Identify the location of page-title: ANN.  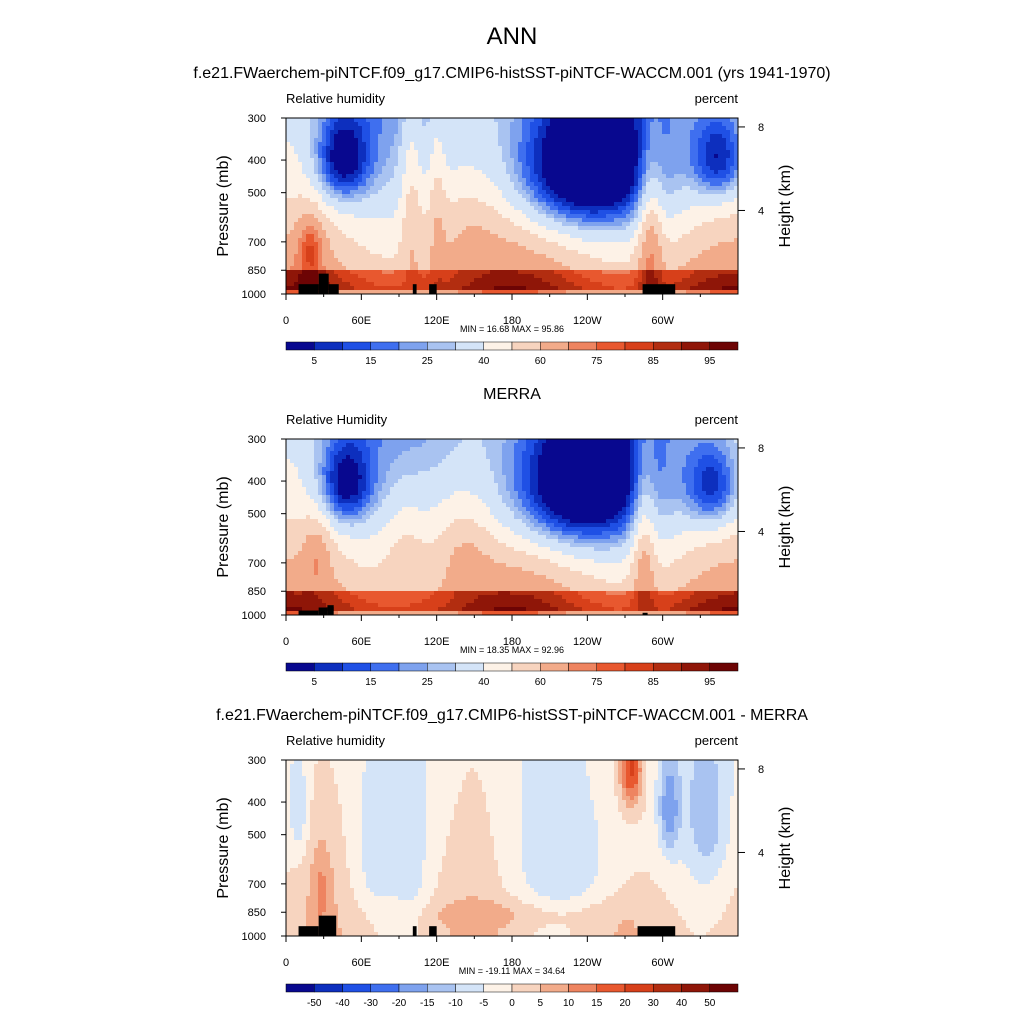
(512, 36).